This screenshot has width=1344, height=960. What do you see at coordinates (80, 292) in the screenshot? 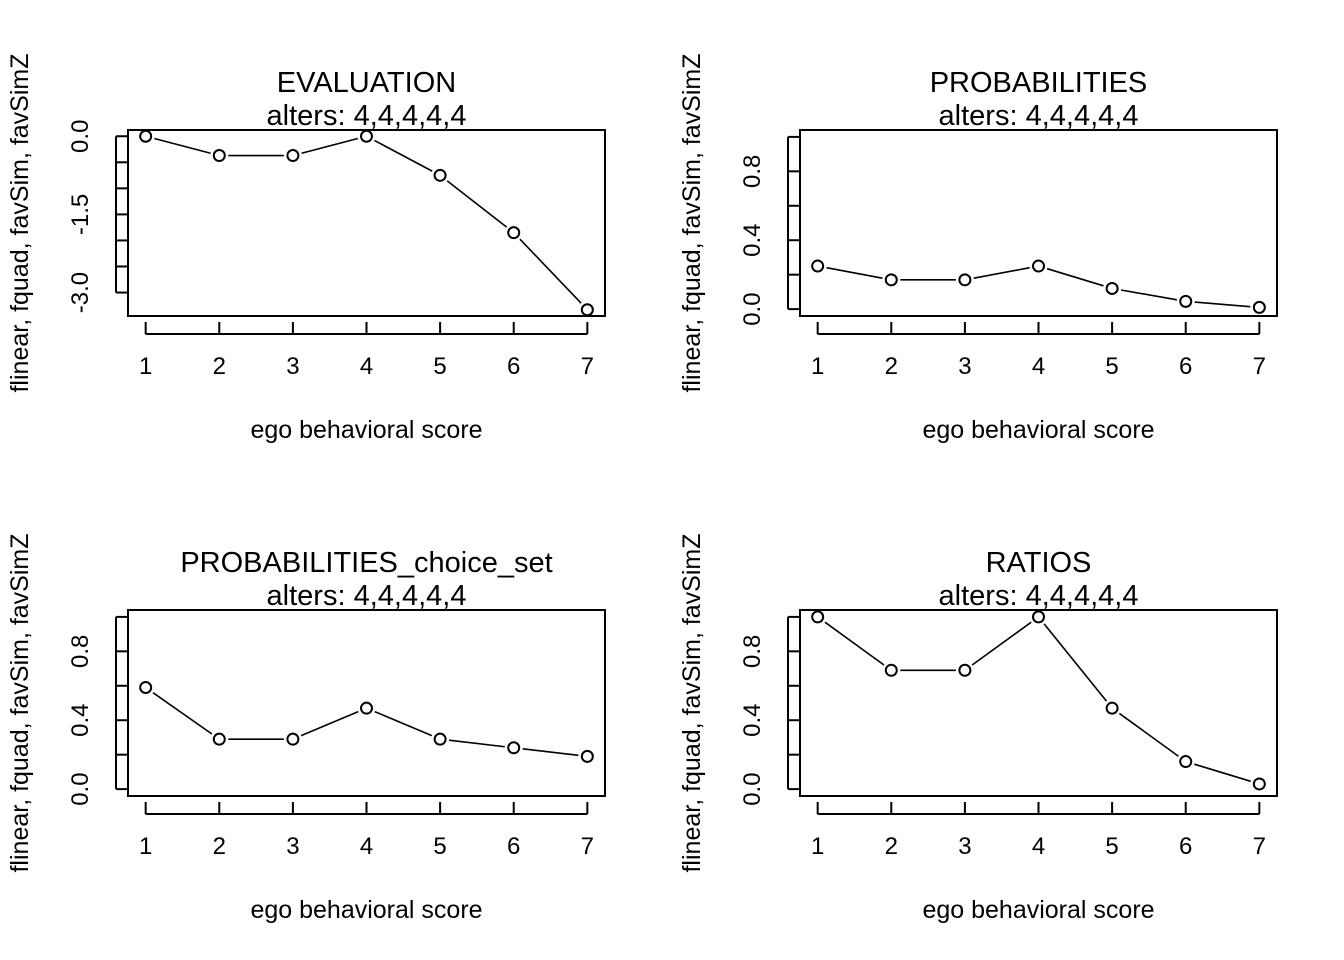
I see `y-tick-label: -3.0` at bounding box center [80, 292].